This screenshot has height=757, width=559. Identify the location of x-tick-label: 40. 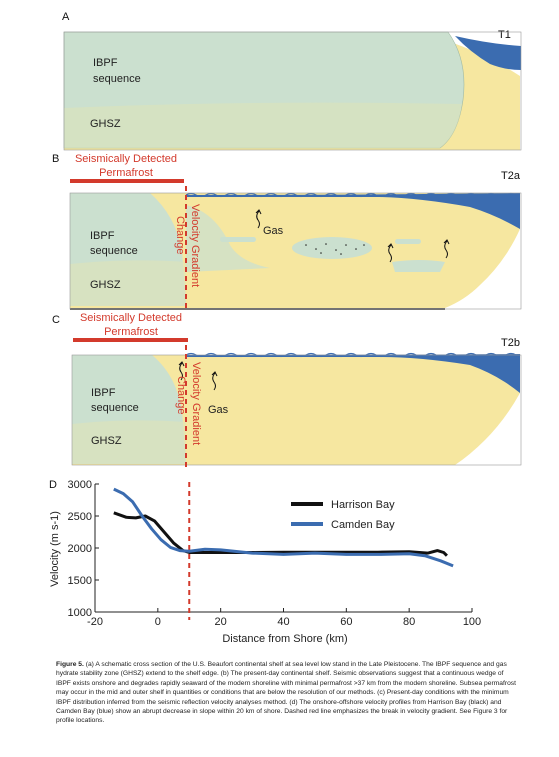
(283, 622).